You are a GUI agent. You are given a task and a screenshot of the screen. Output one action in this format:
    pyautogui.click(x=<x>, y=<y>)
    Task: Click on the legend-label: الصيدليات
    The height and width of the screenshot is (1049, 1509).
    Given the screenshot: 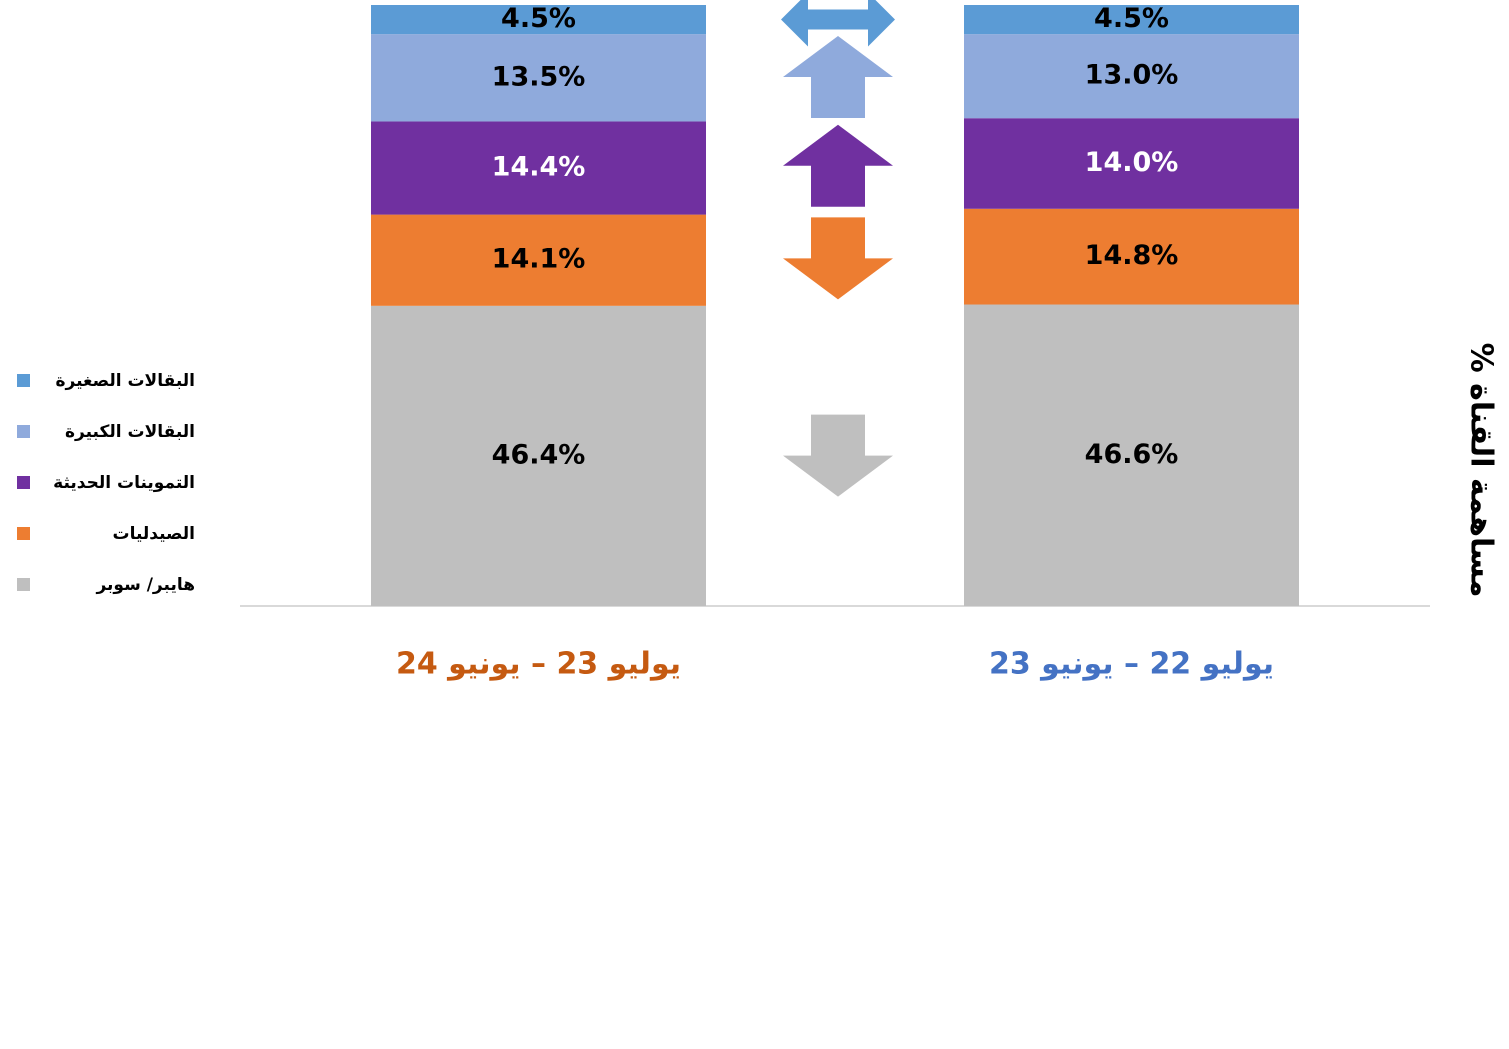 What is the action you would take?
    pyautogui.click(x=153, y=534)
    